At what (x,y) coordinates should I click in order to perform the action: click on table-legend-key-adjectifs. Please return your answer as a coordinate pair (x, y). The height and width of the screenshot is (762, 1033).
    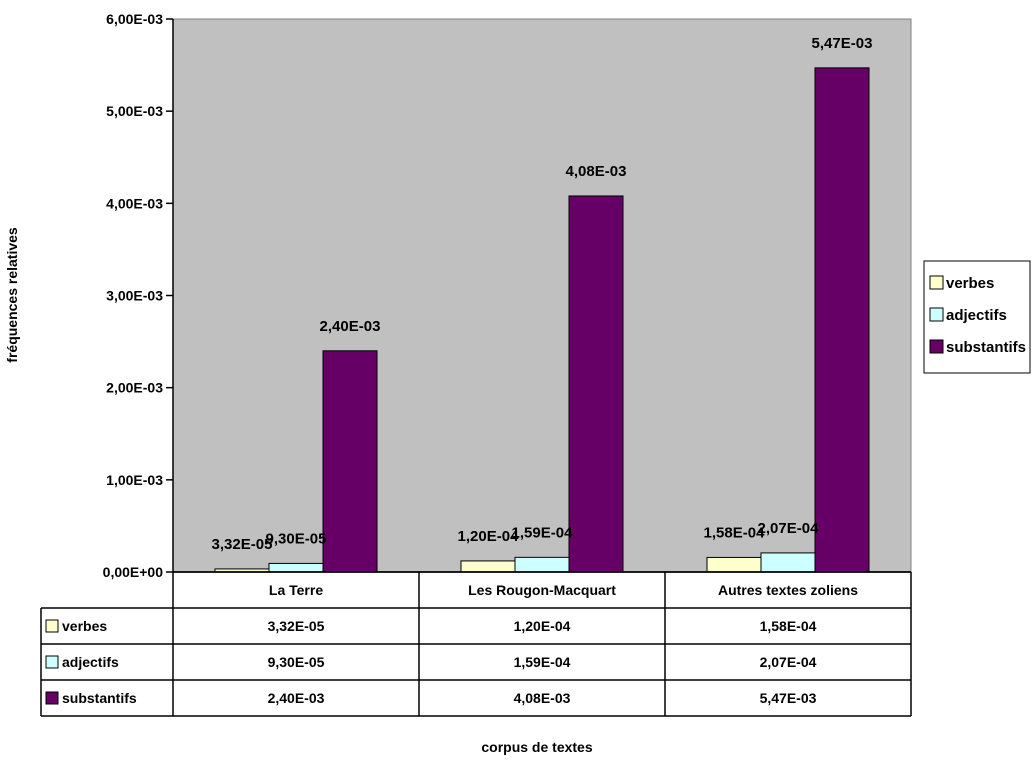
    Looking at the image, I should click on (52, 662).